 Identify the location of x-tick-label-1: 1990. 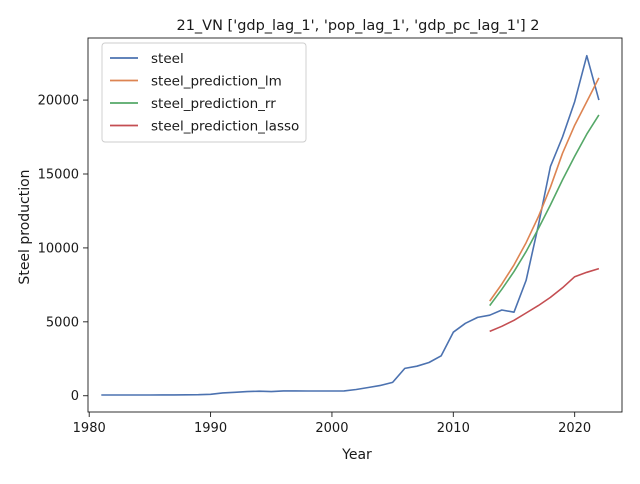
(210, 428).